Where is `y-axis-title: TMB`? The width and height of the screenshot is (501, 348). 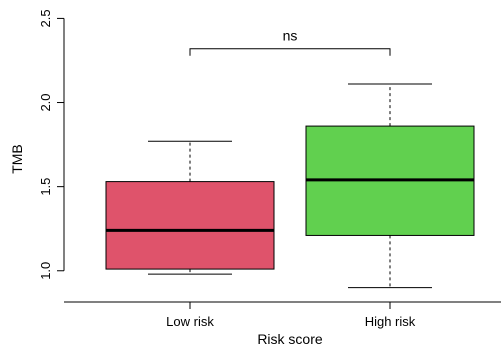 y-axis-title: TMB is located at coordinates (17, 159).